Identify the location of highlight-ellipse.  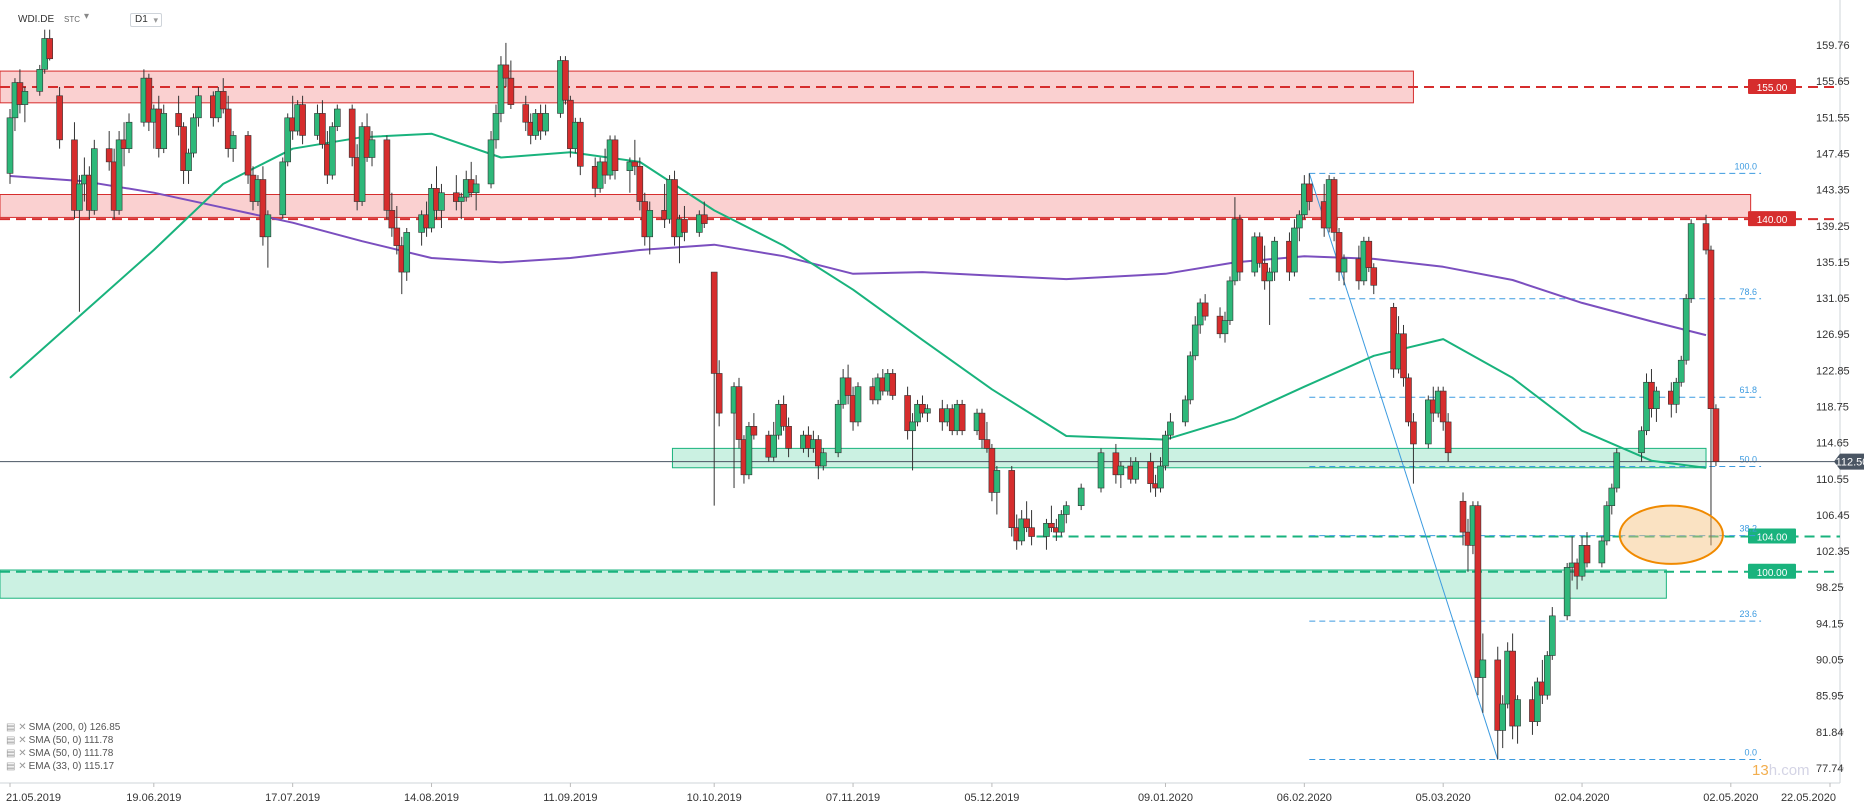
(1671, 534).